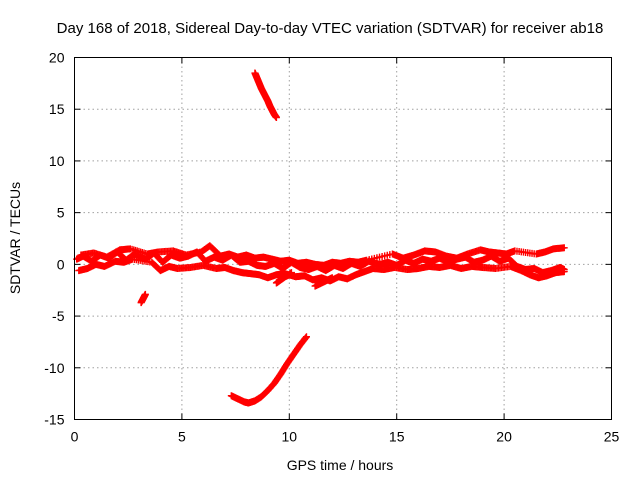  What do you see at coordinates (15, 238) in the screenshot?
I see `y-axis-label: SDTVAR / TECUs` at bounding box center [15, 238].